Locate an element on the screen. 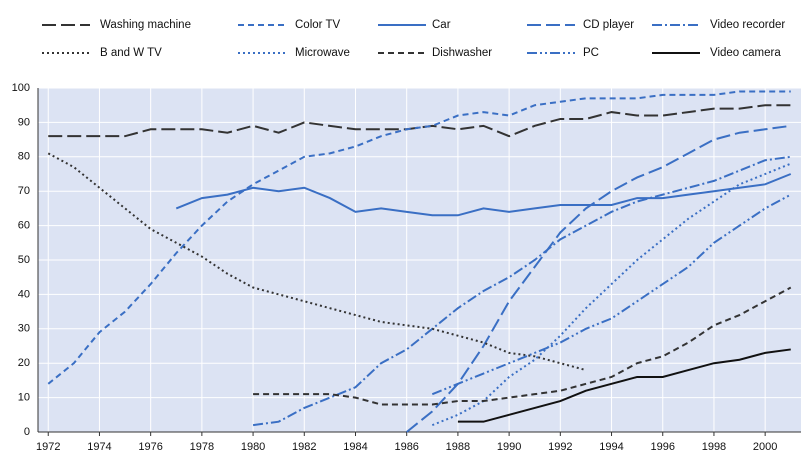 The width and height of the screenshot is (803, 455). x-tick-label: 2000 is located at coordinates (765, 447).